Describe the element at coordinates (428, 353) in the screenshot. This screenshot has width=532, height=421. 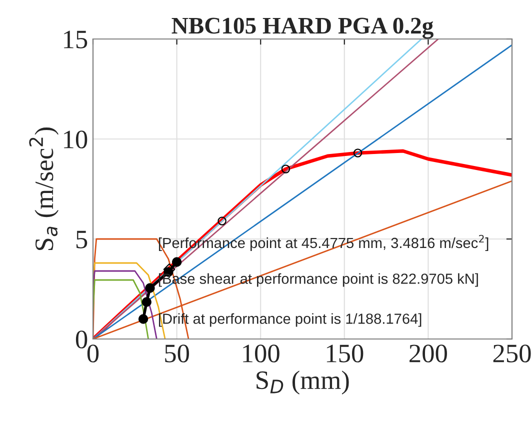
I see `x-tick-label: 200` at that location.